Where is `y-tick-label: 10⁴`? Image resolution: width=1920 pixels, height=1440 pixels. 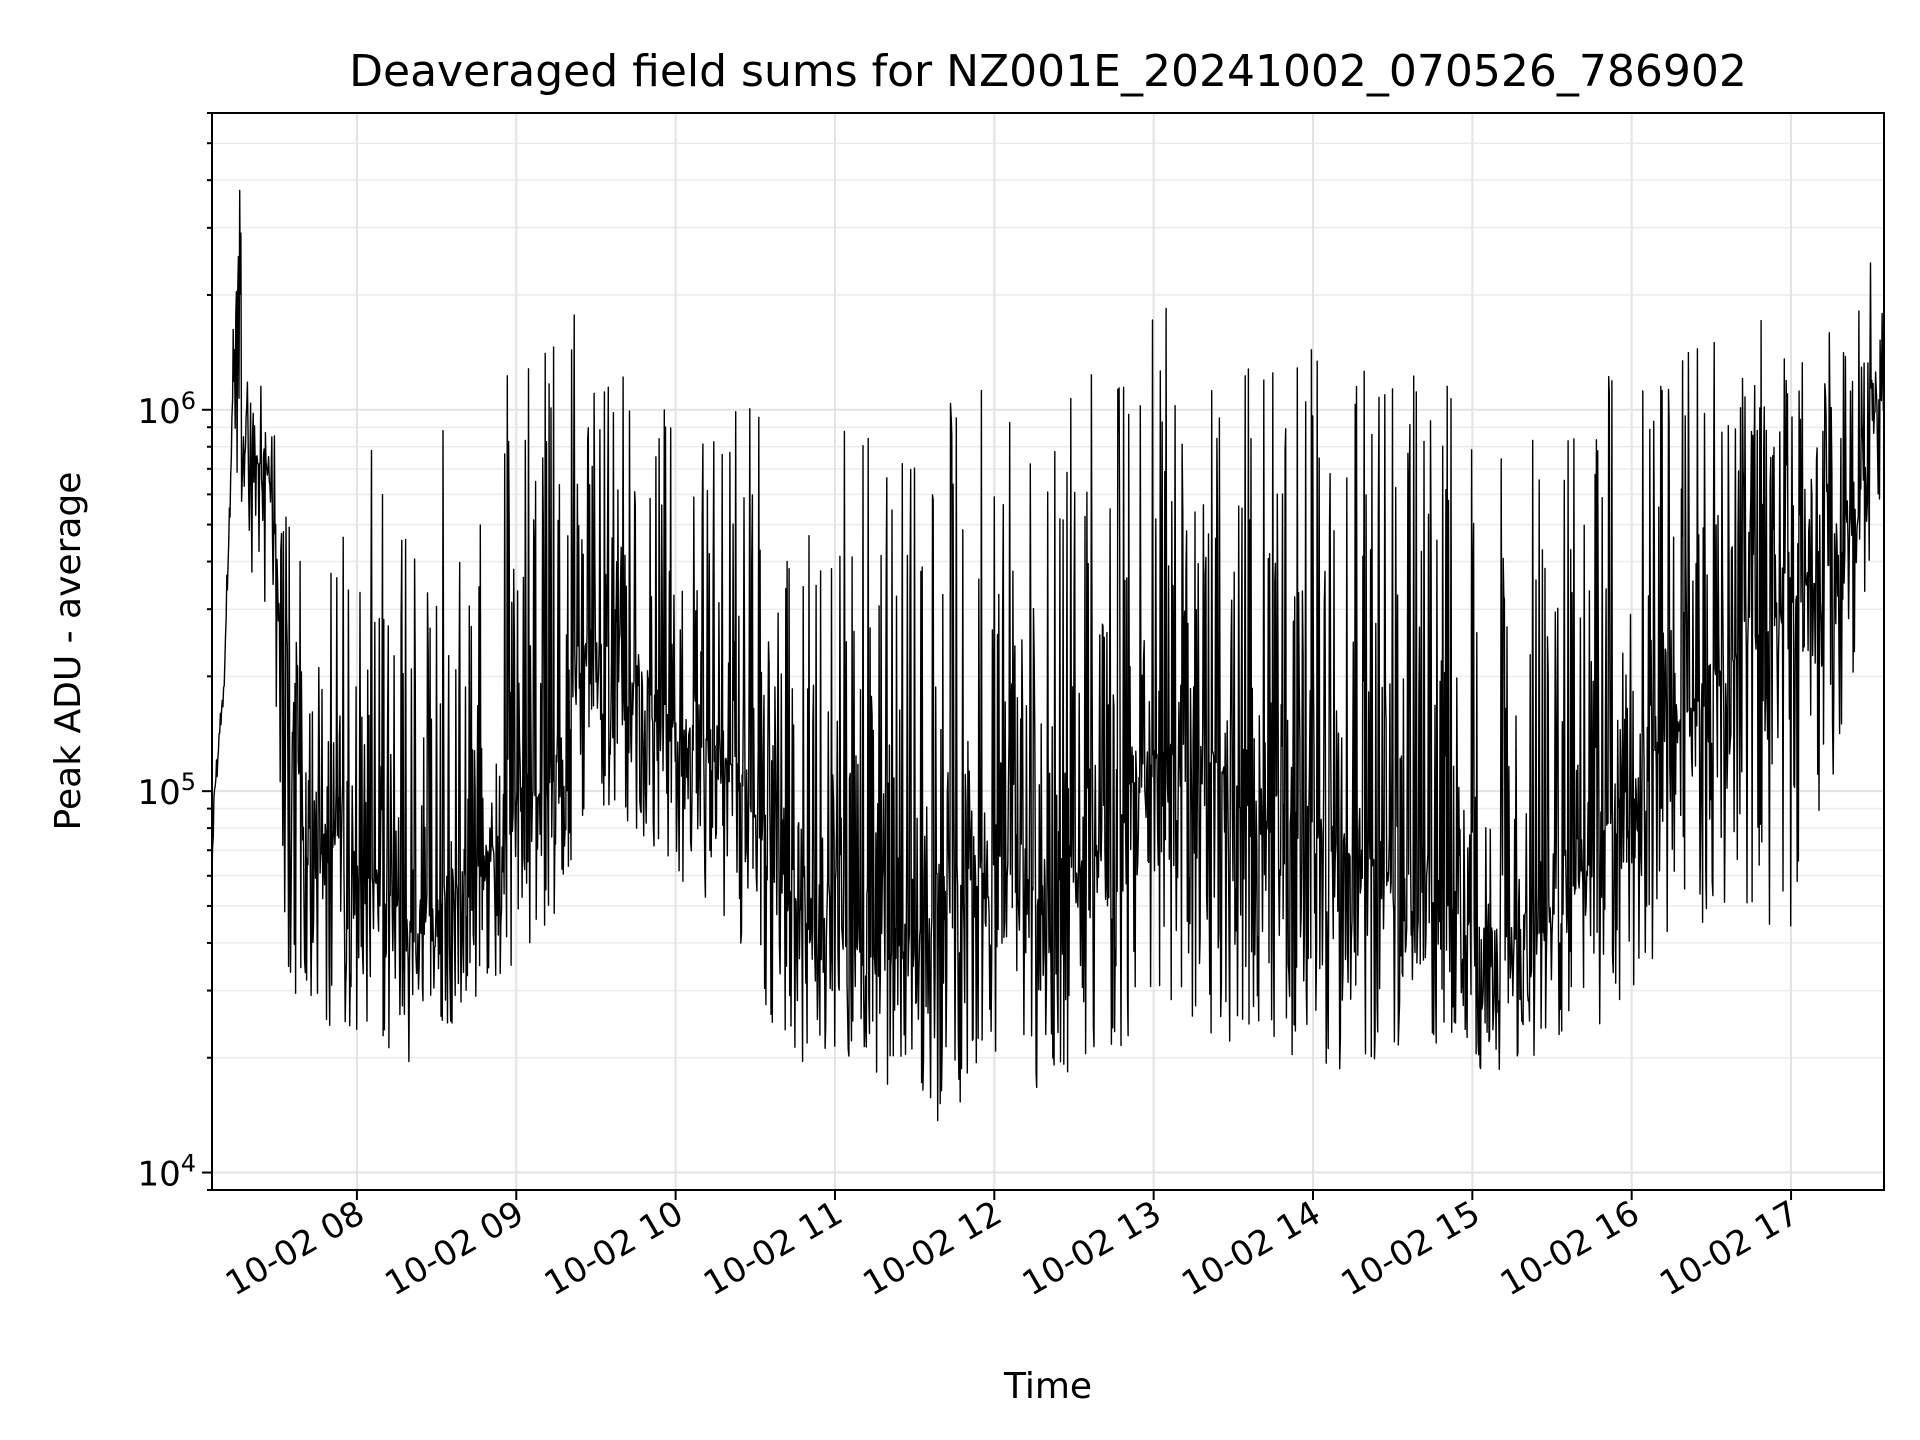 y-tick-label: 10⁴ is located at coordinates (166, 1172).